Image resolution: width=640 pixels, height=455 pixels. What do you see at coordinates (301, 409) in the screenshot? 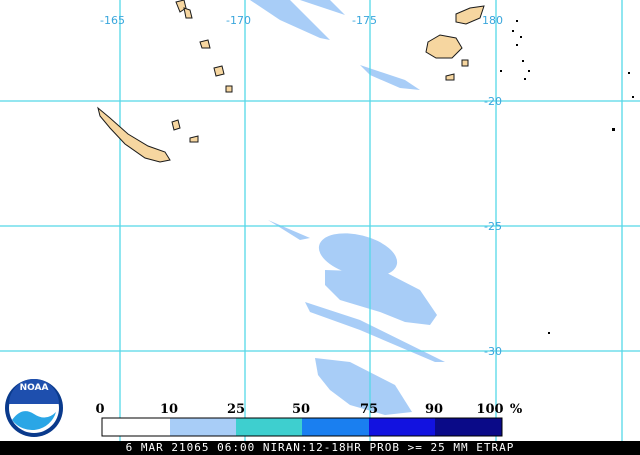
I see `legend-tick-50: 50` at bounding box center [301, 409].